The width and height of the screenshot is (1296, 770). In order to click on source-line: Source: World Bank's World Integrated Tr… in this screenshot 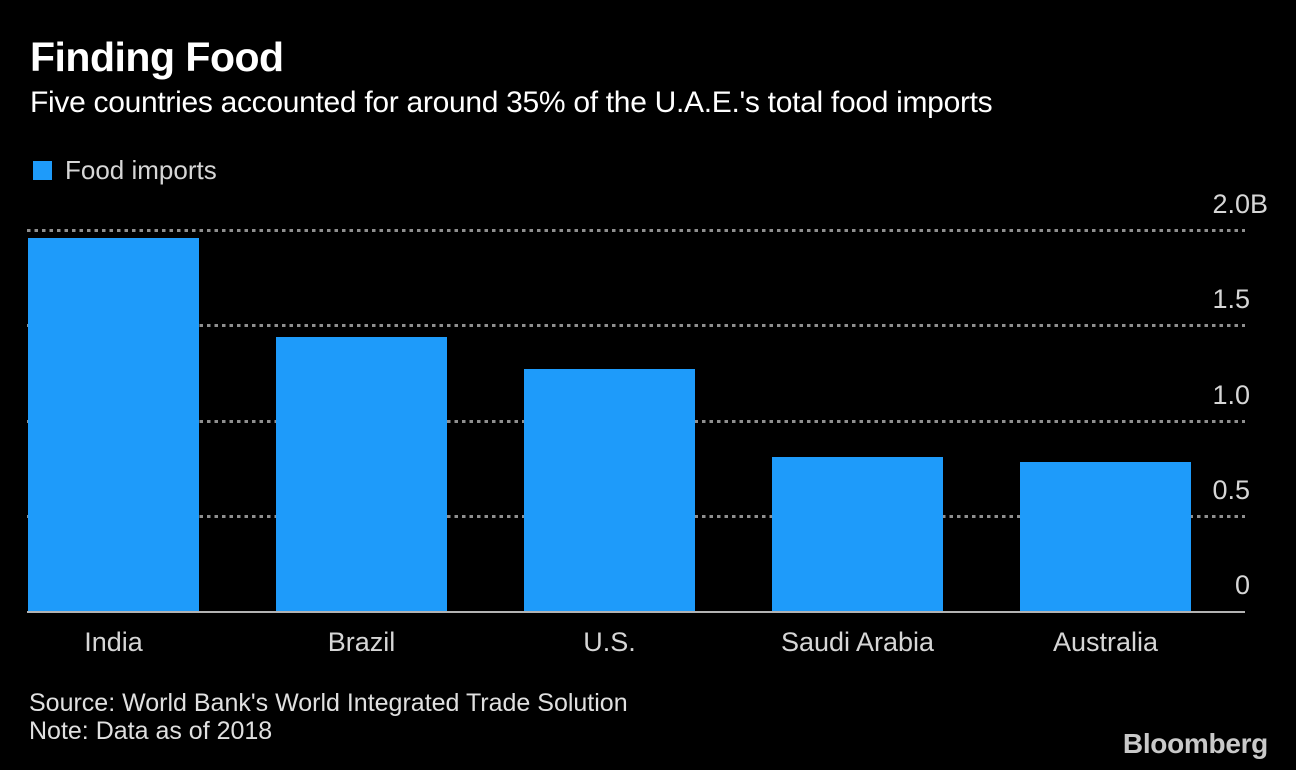, I will do `click(328, 703)`.